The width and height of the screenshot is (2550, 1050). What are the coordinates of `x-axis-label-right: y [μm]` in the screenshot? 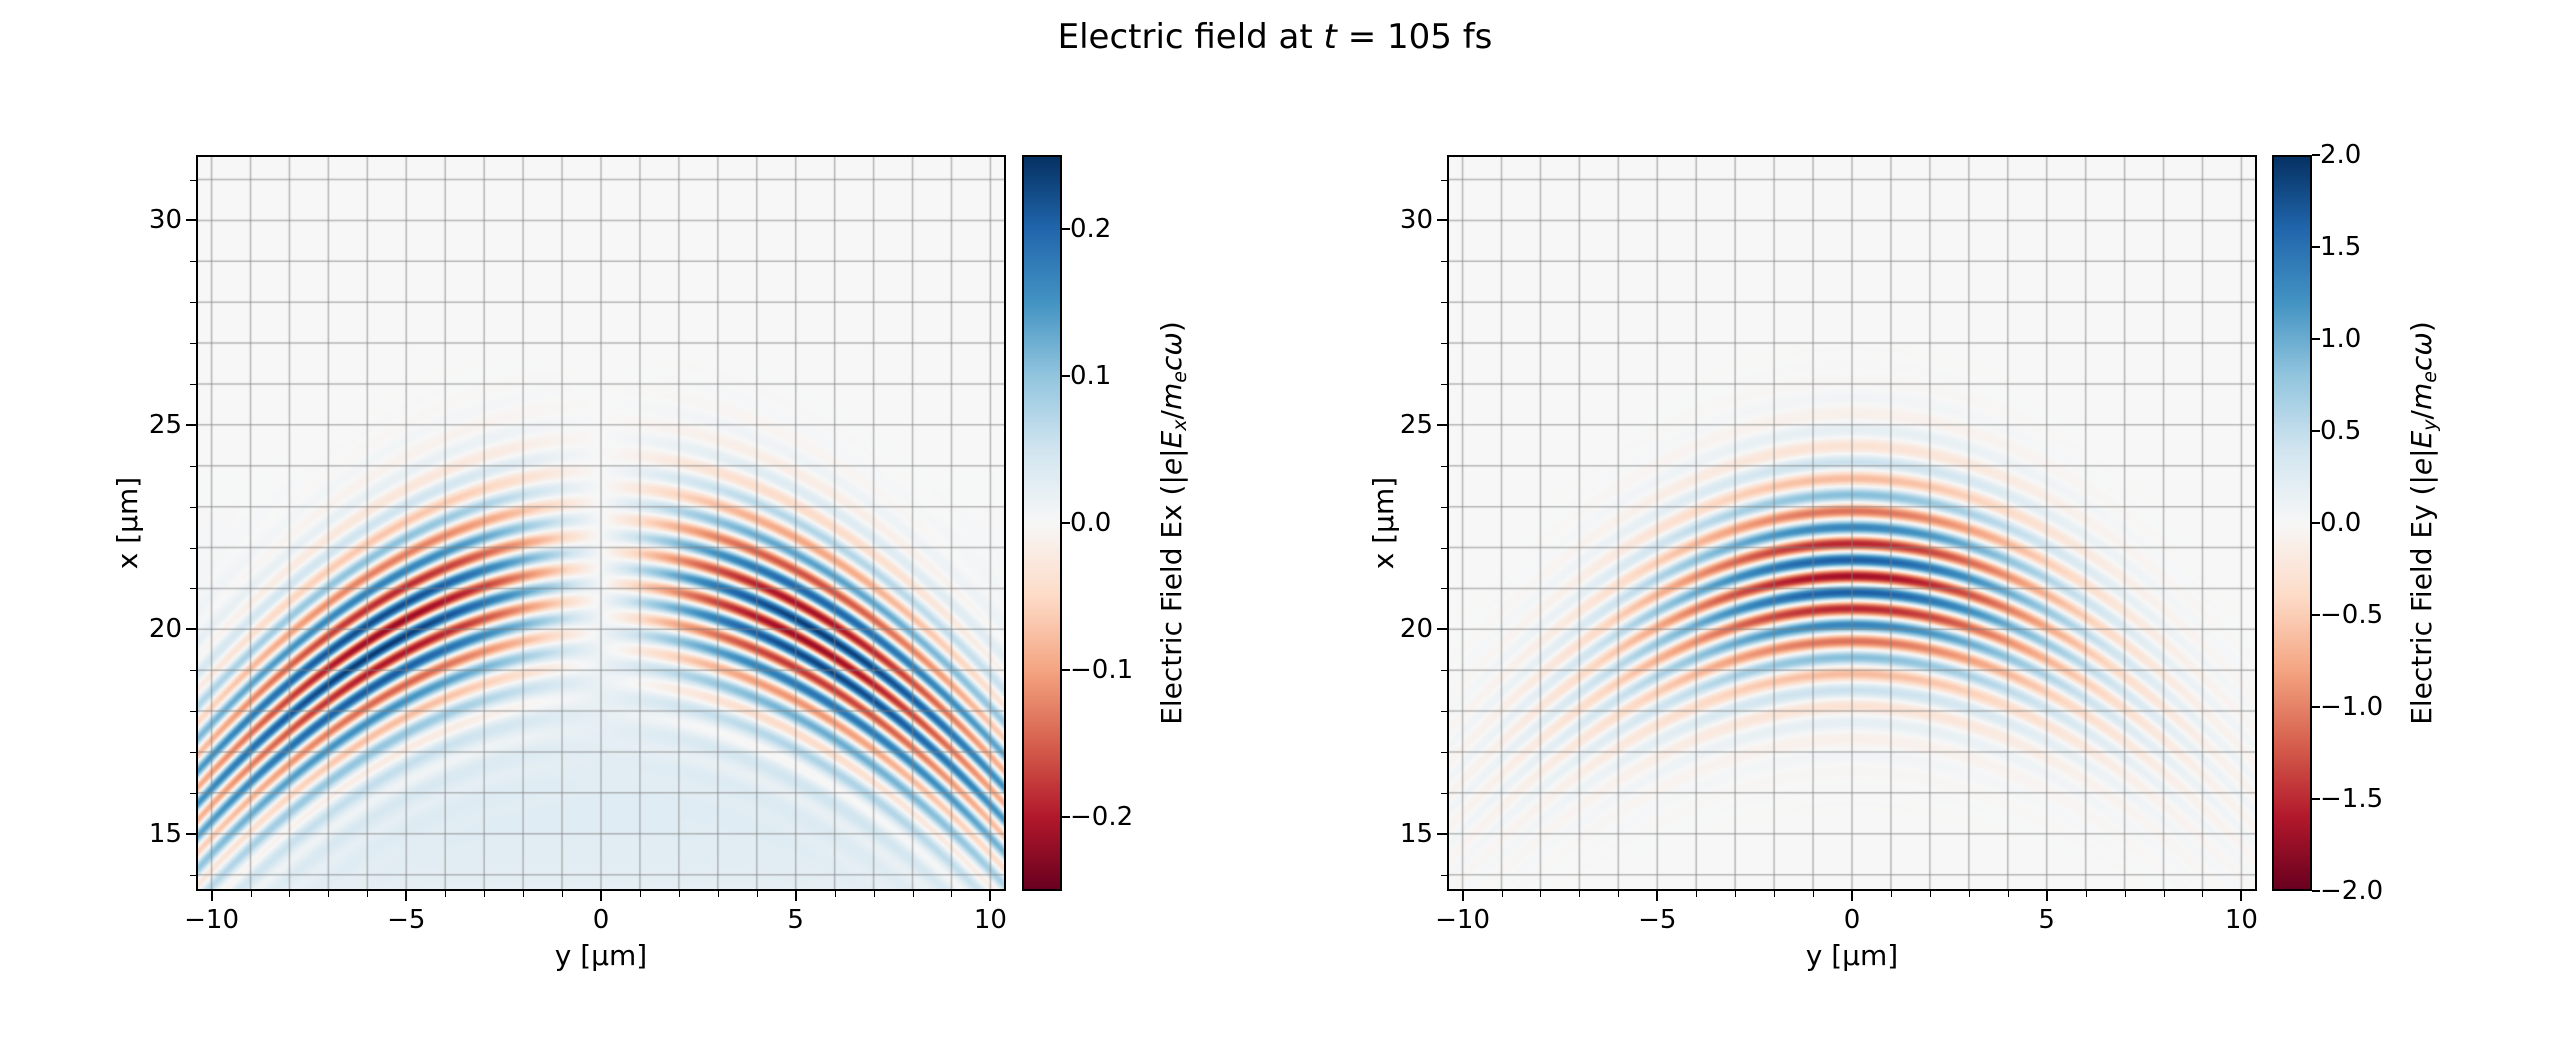 It's located at (1852, 955).